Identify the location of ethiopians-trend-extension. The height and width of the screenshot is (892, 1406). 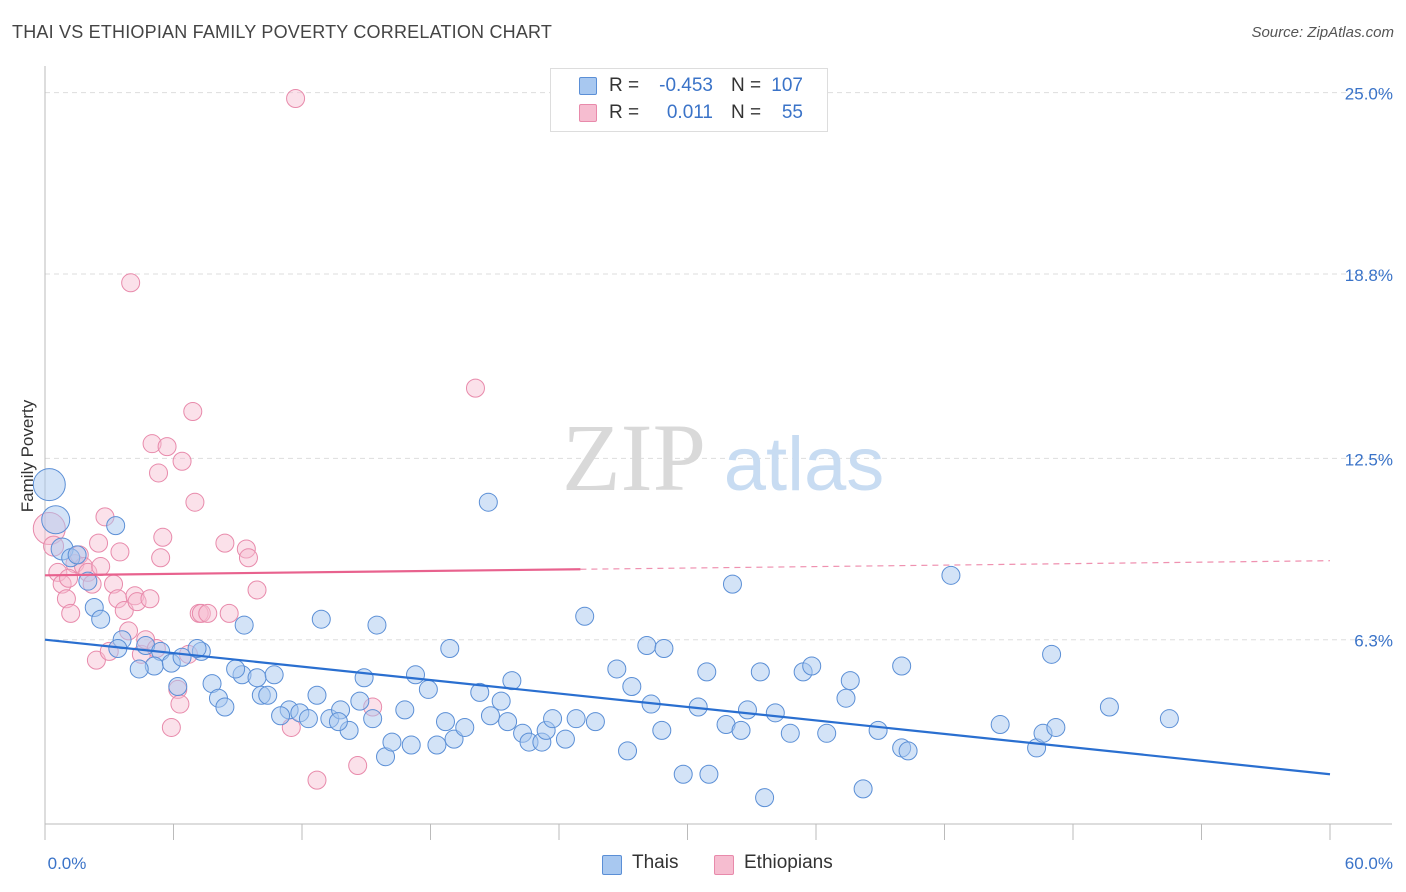
(955, 565).